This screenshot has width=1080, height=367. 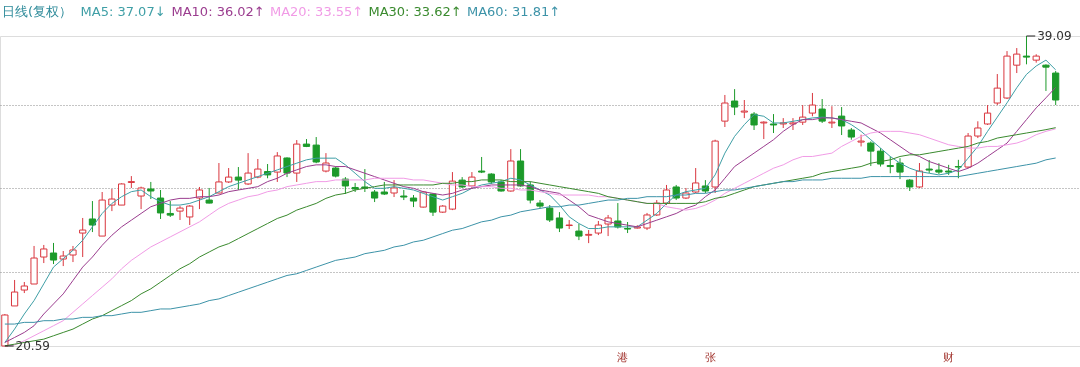 What do you see at coordinates (316, 11) in the screenshot?
I see `text: MA20: 33.55↑` at bounding box center [316, 11].